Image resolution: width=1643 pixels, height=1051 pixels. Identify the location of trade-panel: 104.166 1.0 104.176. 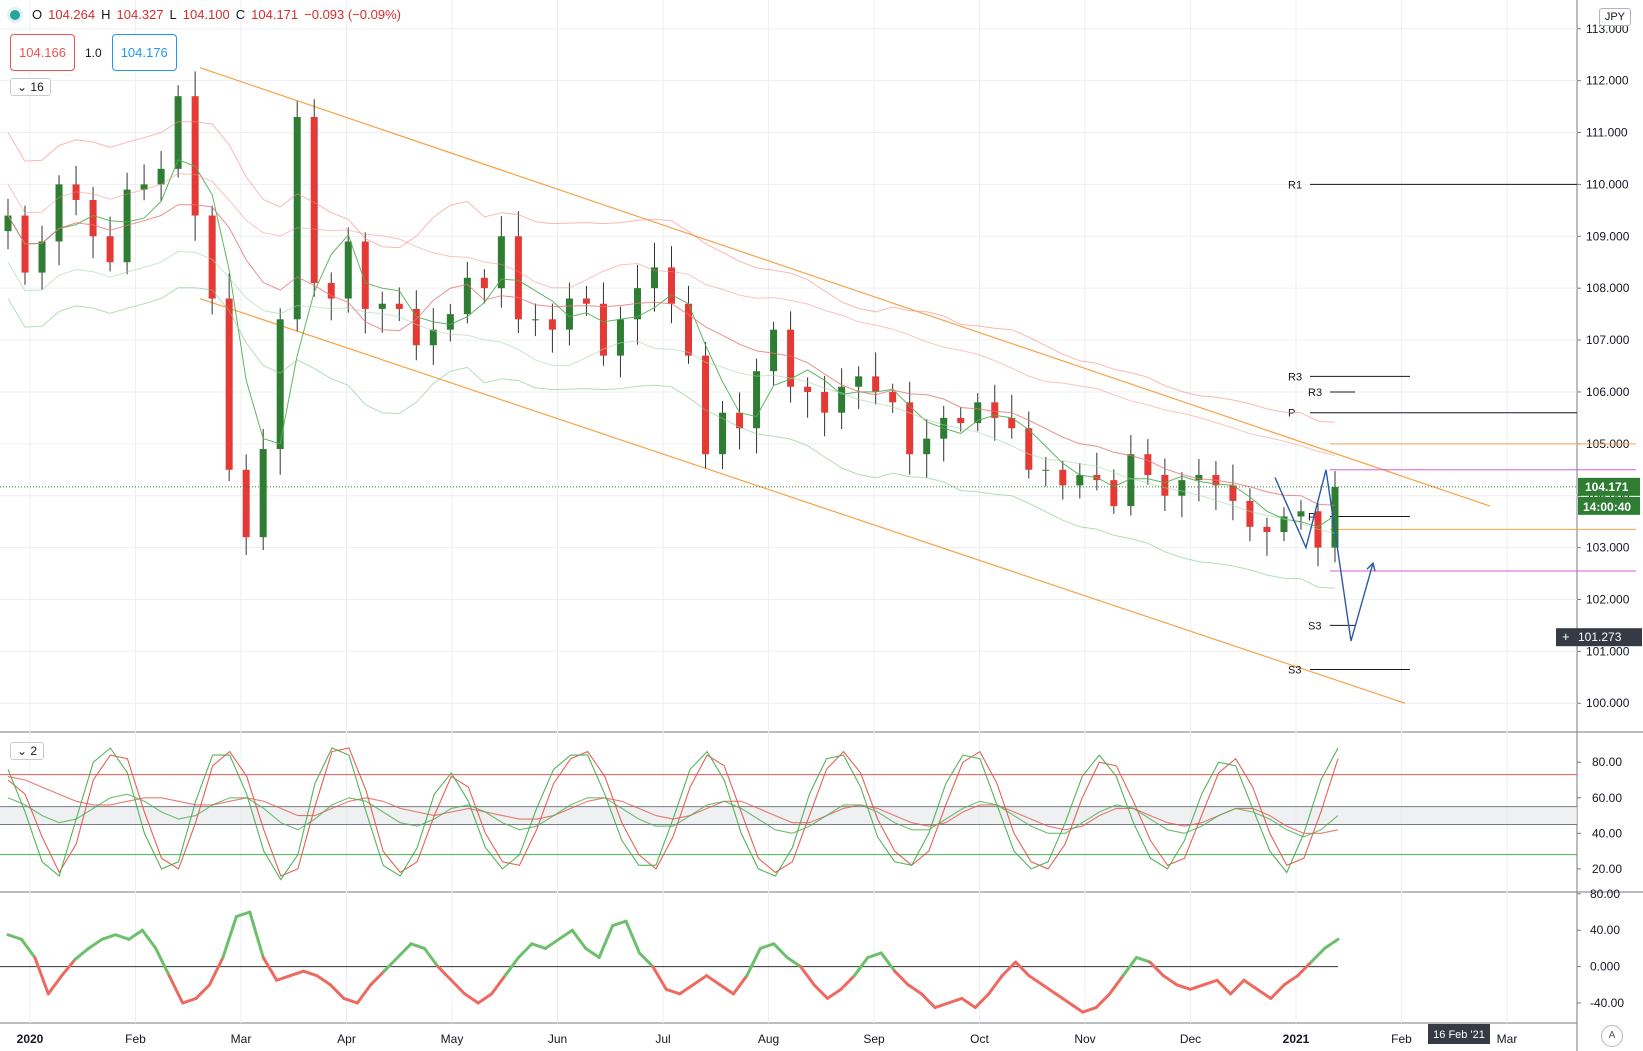
(93, 52).